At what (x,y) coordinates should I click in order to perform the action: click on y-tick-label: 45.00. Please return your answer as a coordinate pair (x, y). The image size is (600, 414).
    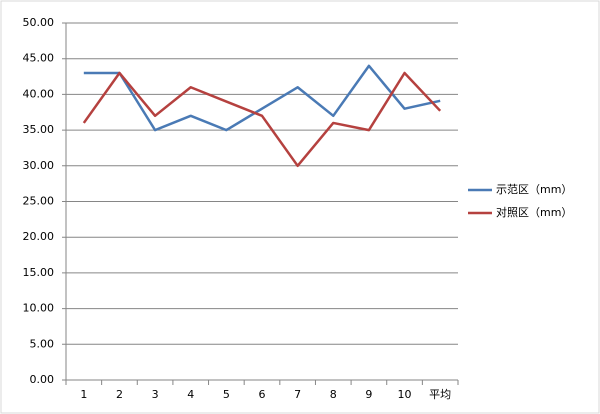
    Looking at the image, I should click on (39, 58).